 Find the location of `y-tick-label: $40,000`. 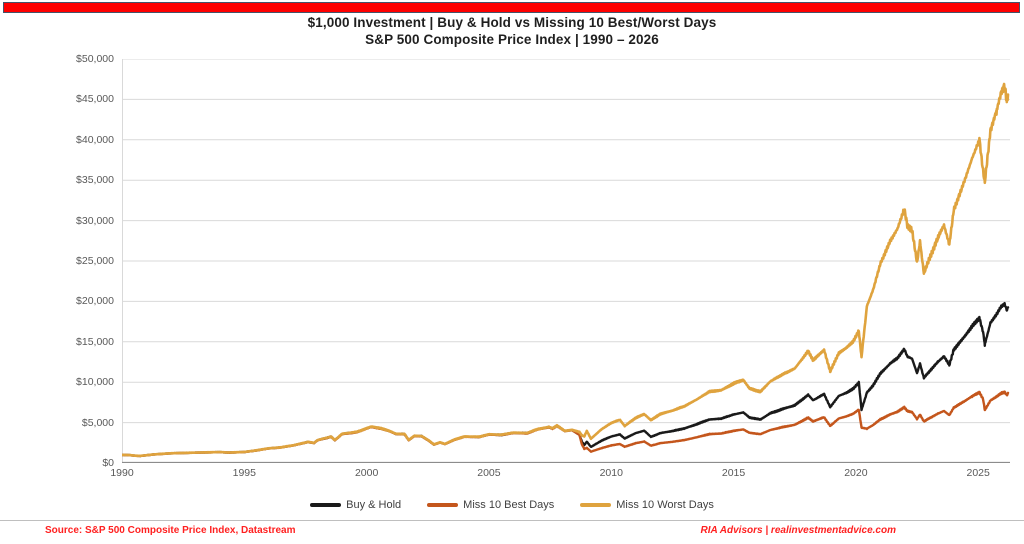

y-tick-label: $40,000 is located at coordinates (95, 139).